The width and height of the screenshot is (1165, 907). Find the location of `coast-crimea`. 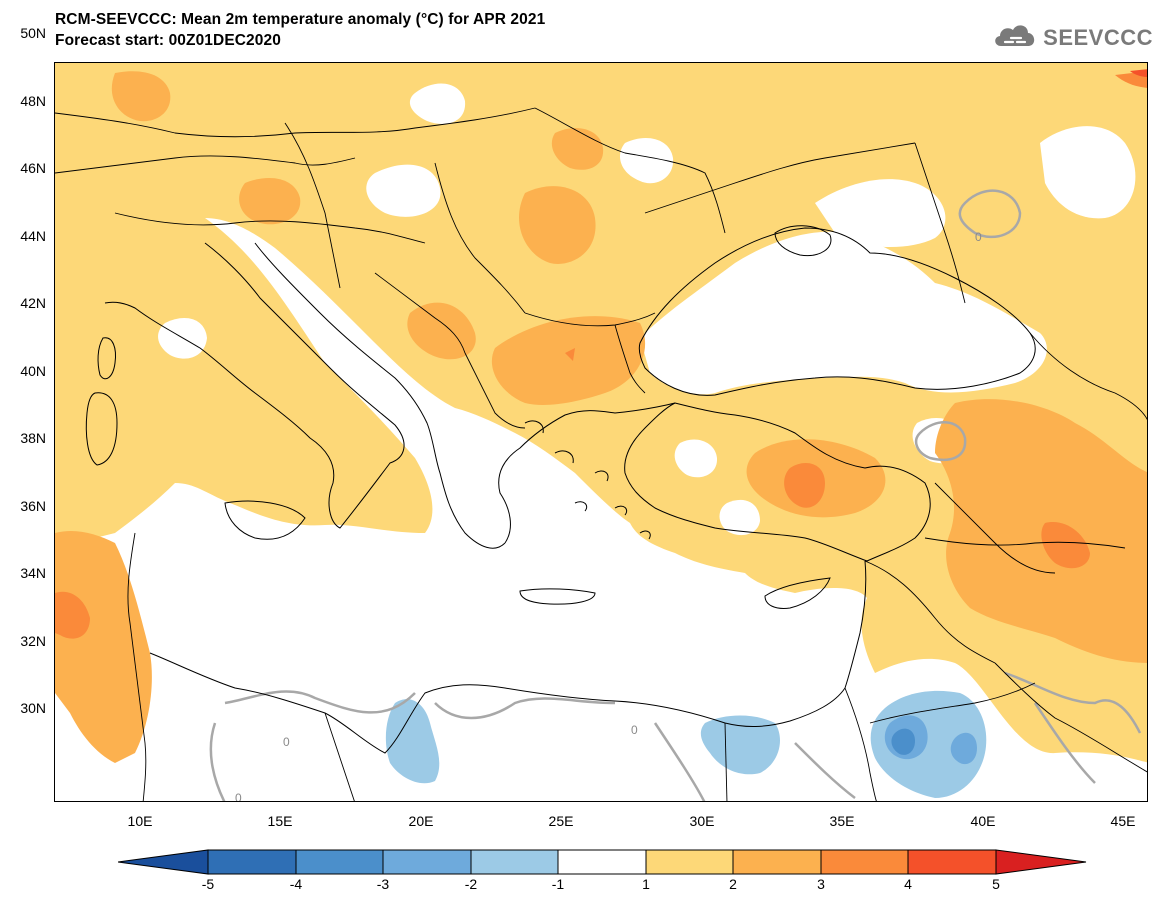

coast-crimea is located at coordinates (803, 241).